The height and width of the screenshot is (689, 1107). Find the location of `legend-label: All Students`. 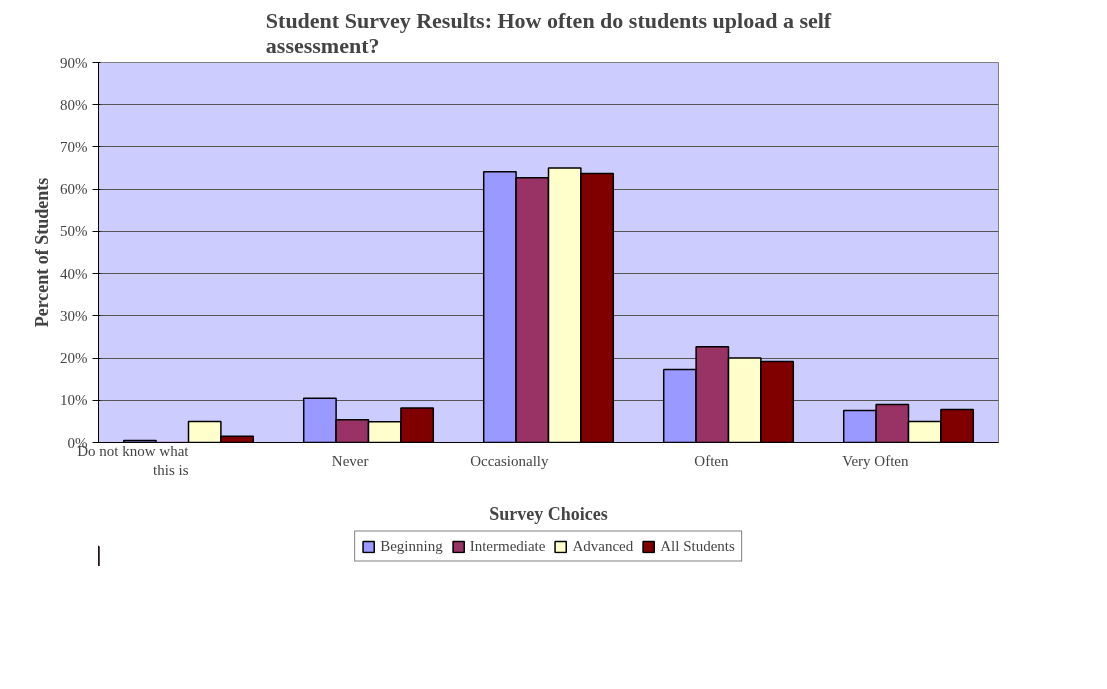

legend-label: All Students is located at coordinates (697, 546).